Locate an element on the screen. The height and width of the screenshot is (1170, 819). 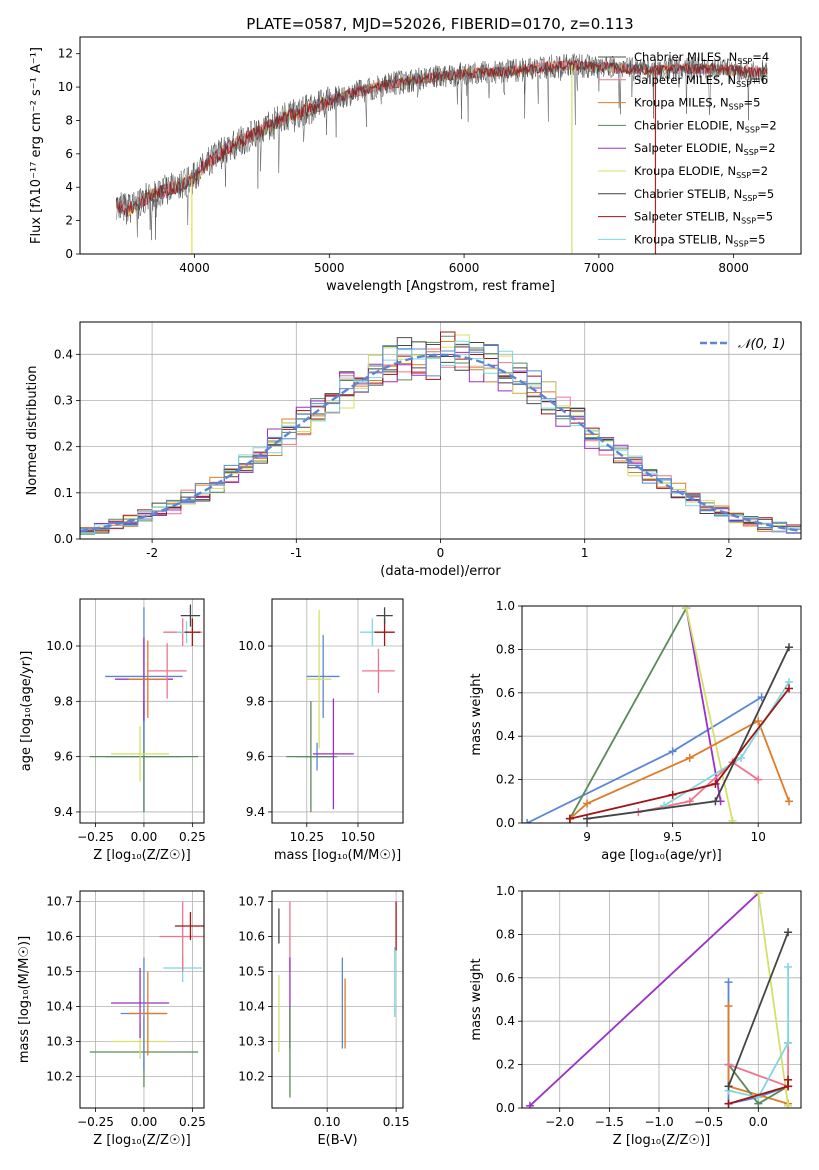
legend-text: Kroupa STELIB, N is located at coordinates (684, 239).